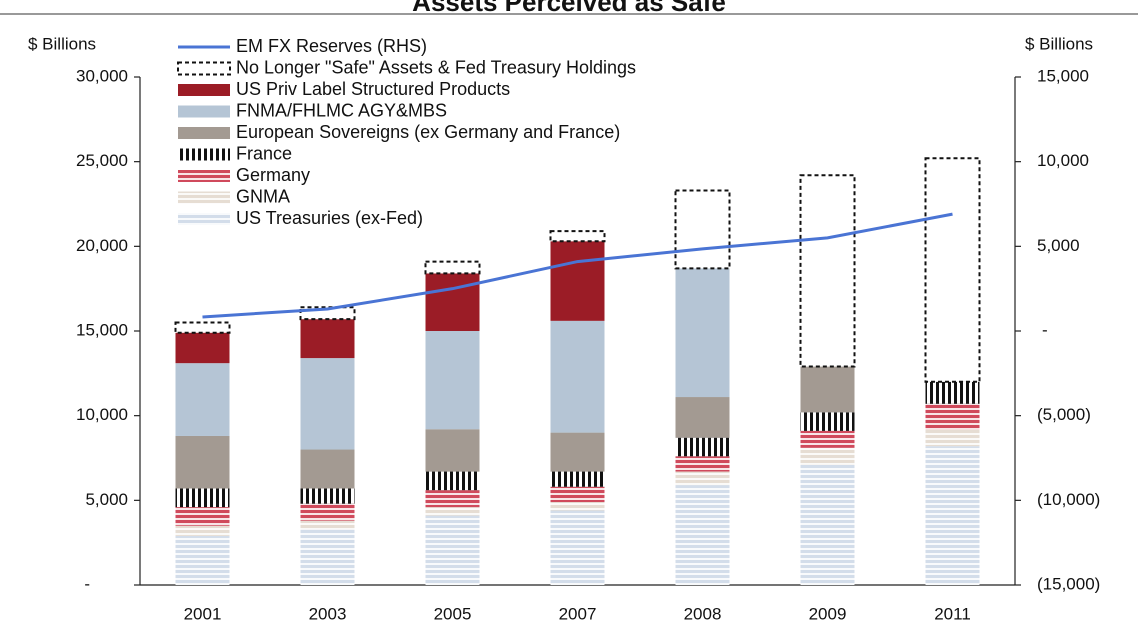  I want to click on legend-label: US Priv Label Structured Products, so click(373, 89).